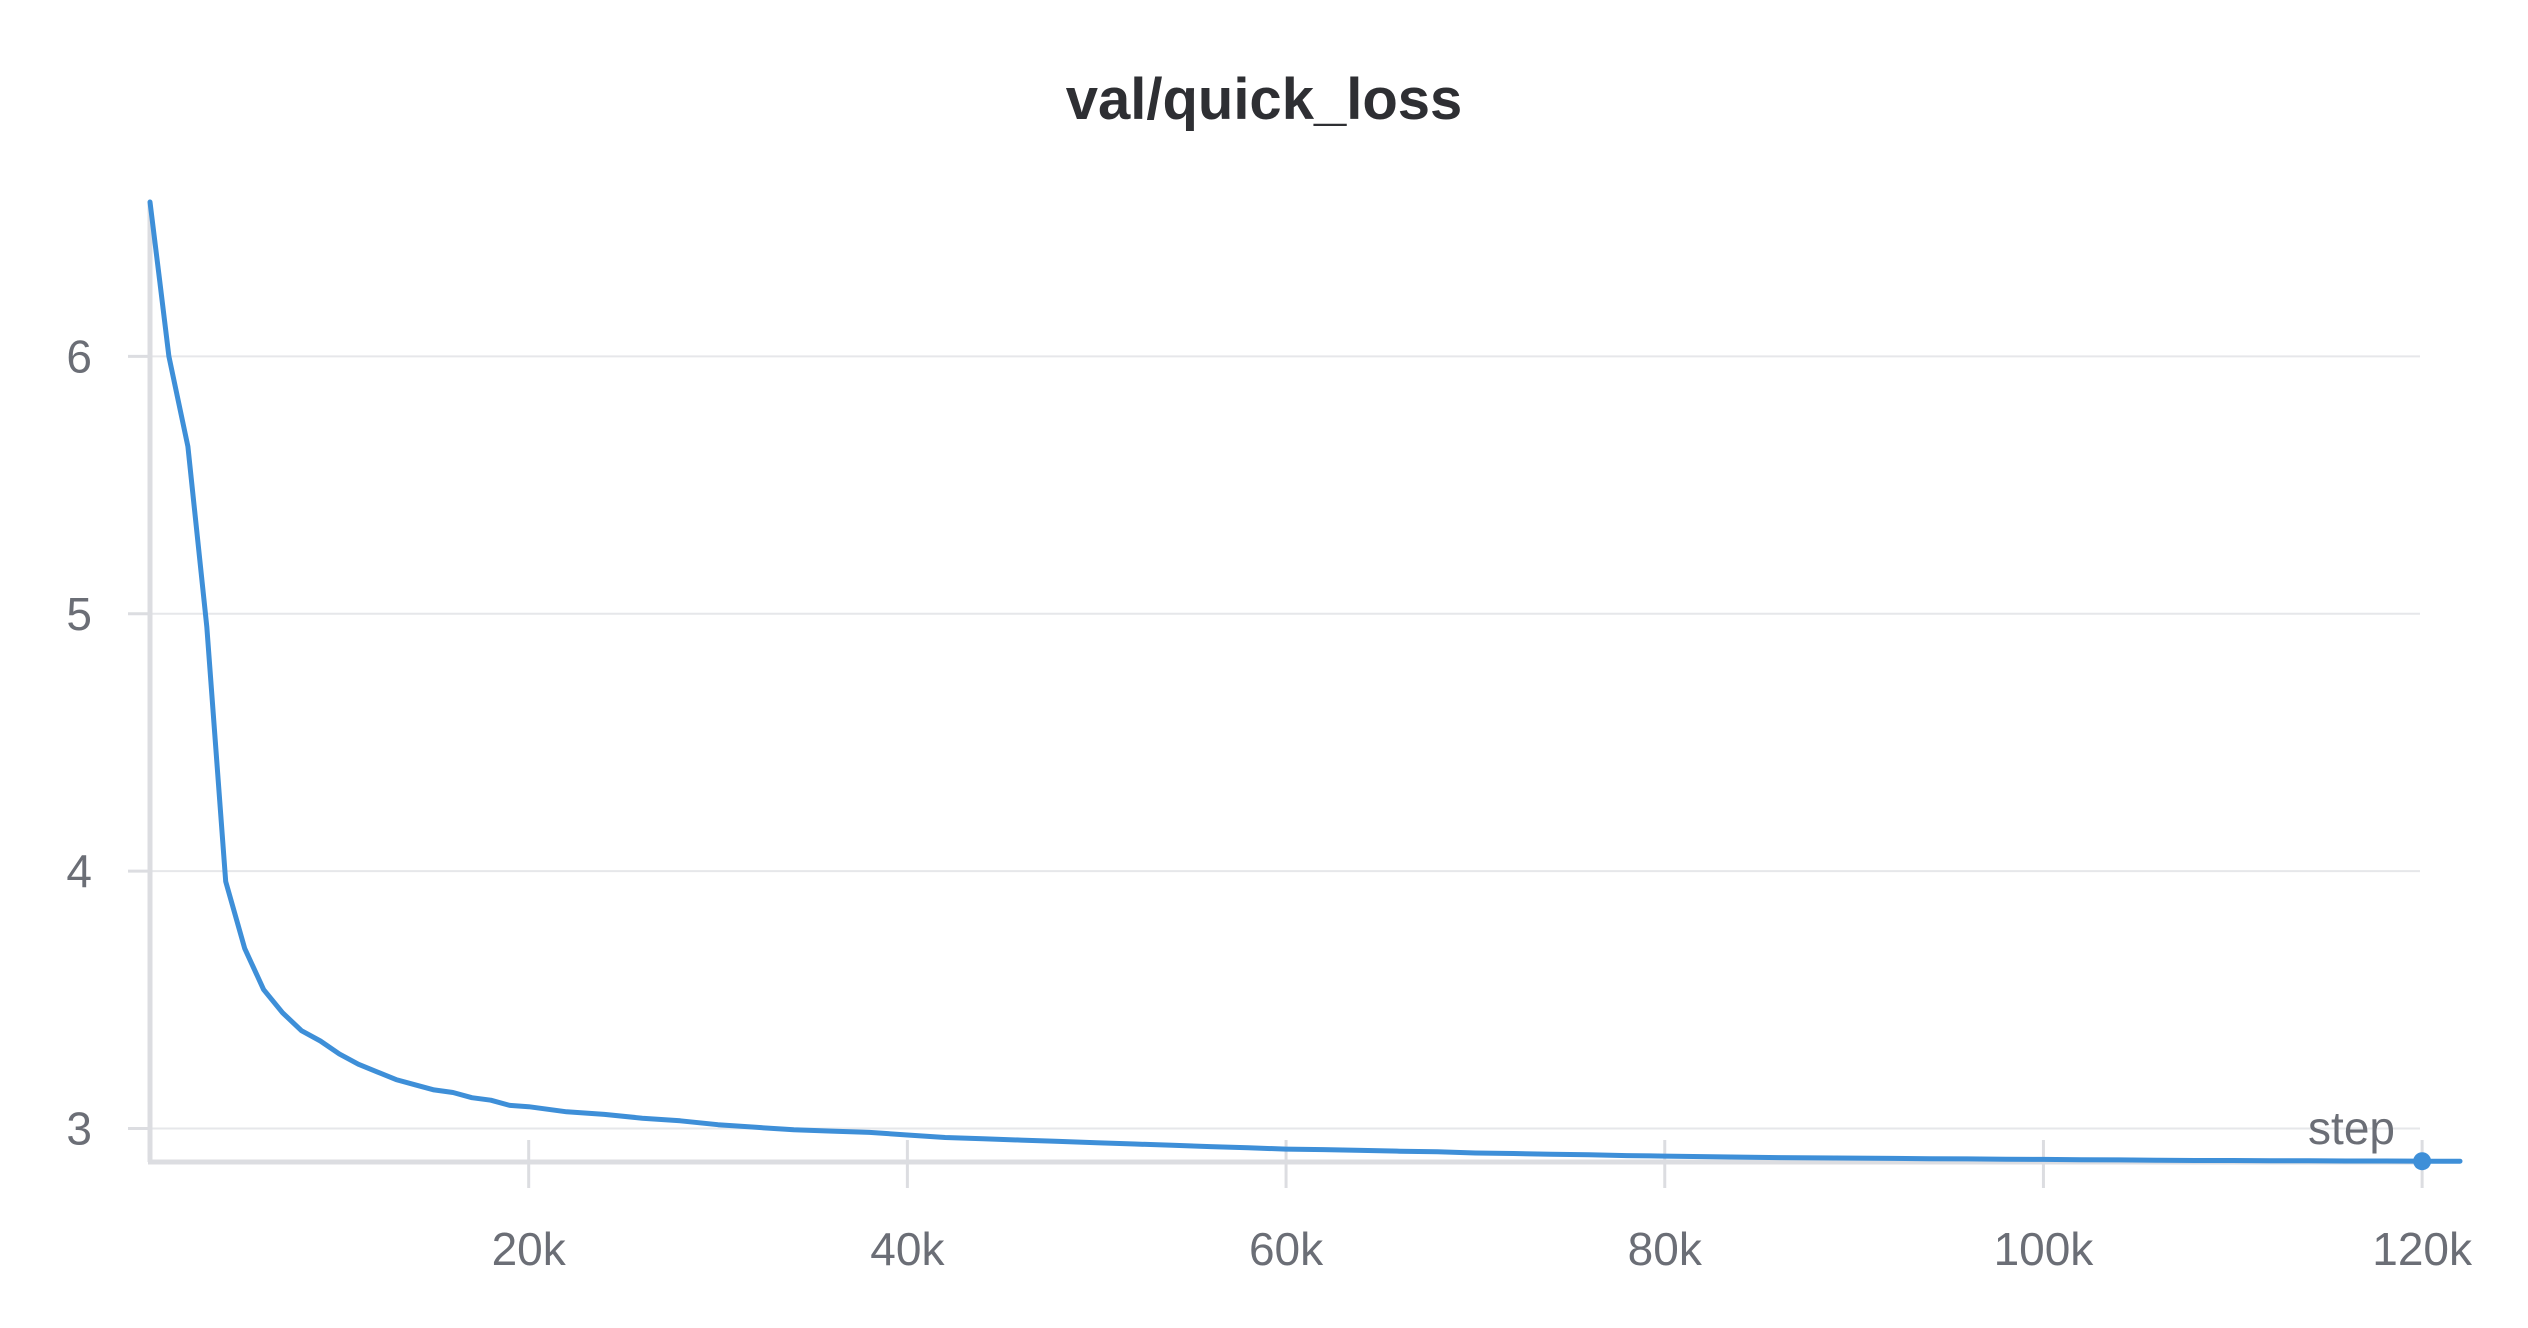  I want to click on y-tick-label: 4, so click(79, 871).